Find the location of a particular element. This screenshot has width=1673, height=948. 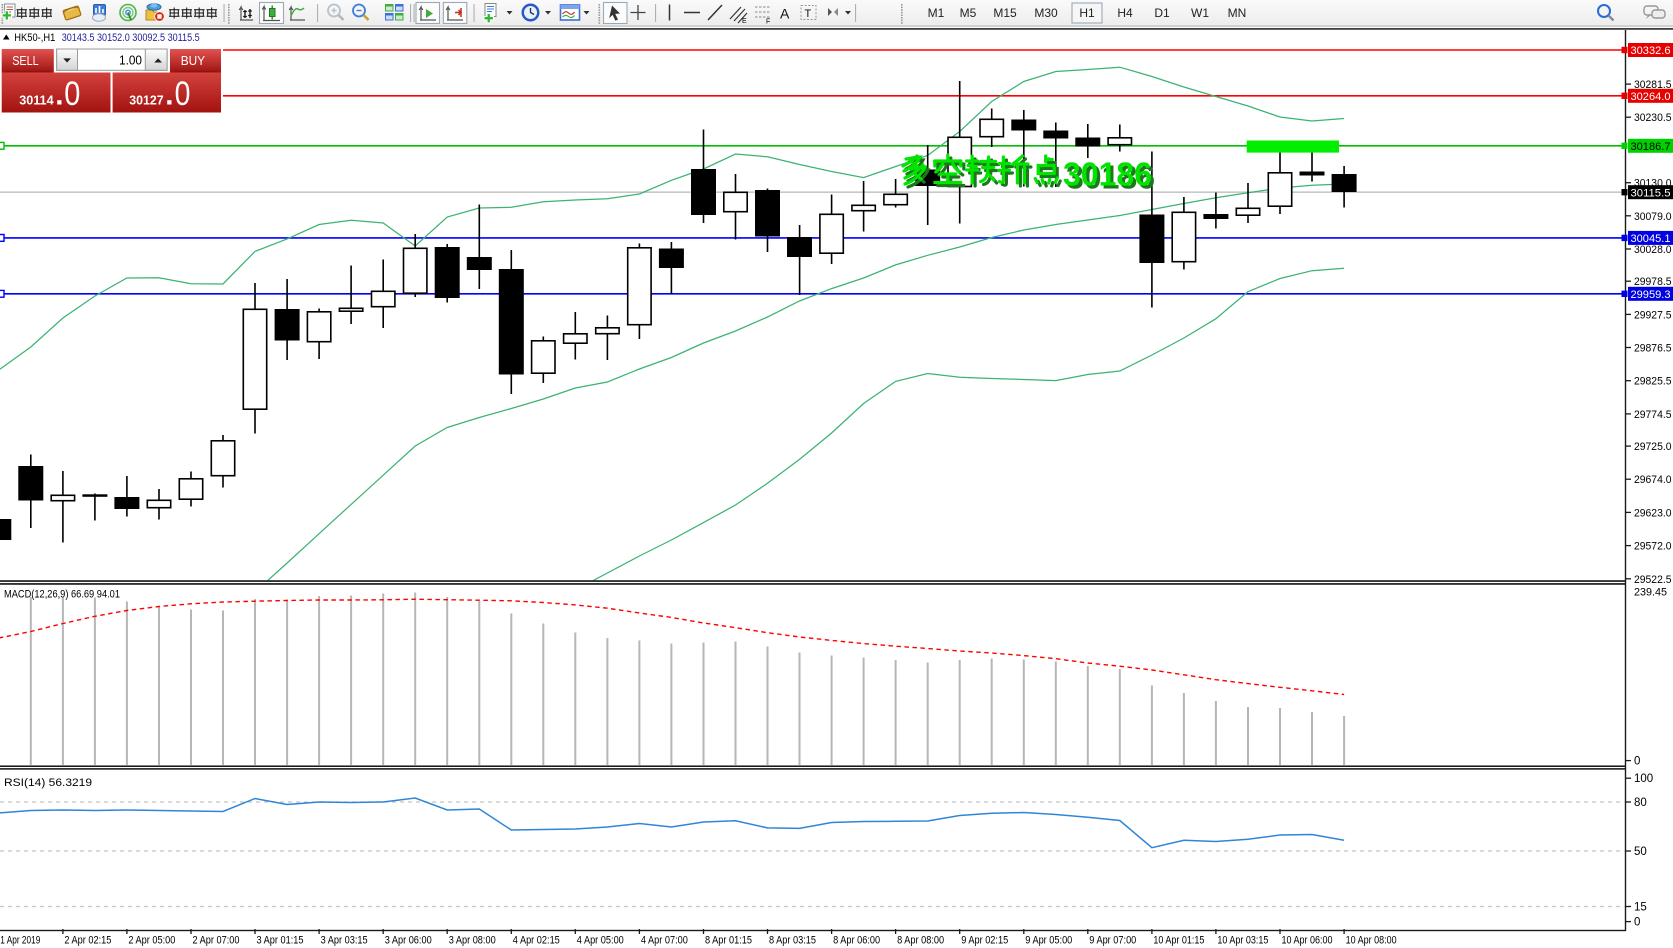

svg-text: E is located at coordinates (744, 21).